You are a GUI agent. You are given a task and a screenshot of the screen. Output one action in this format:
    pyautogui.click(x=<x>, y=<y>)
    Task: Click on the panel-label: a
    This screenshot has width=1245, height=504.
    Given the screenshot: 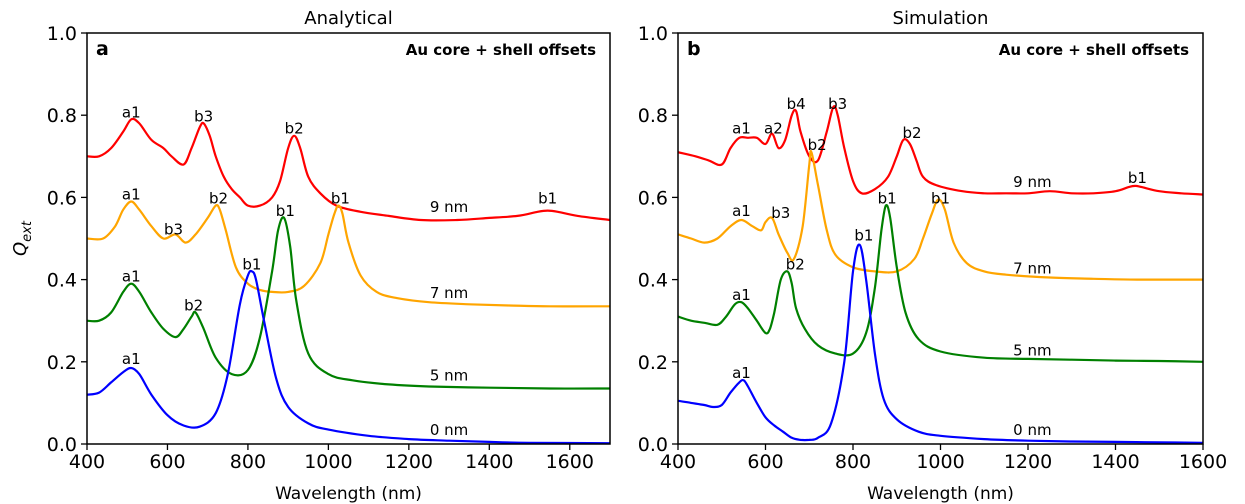 What is the action you would take?
    pyautogui.click(x=102, y=49)
    